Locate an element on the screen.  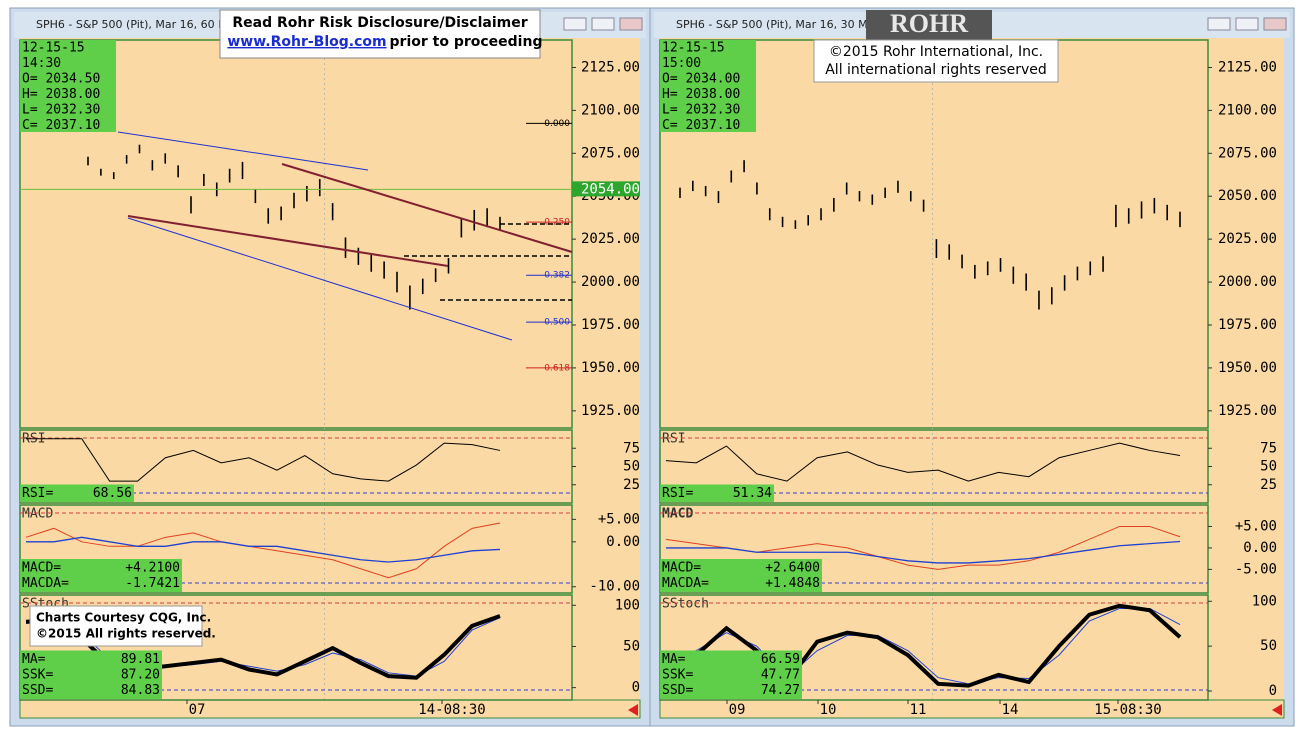
last-price-box is located at coordinates (606, 189).